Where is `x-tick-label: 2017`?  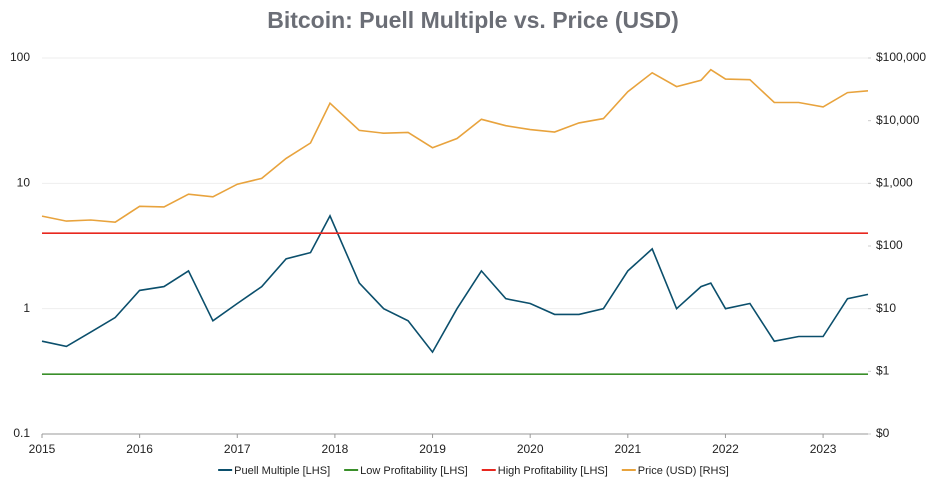
x-tick-label: 2017 is located at coordinates (237, 449).